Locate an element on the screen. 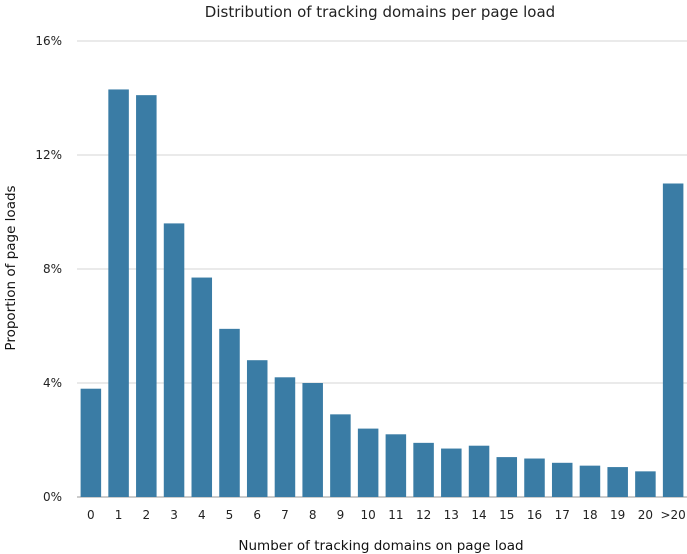  x-tick-label: 13 is located at coordinates (451, 515).